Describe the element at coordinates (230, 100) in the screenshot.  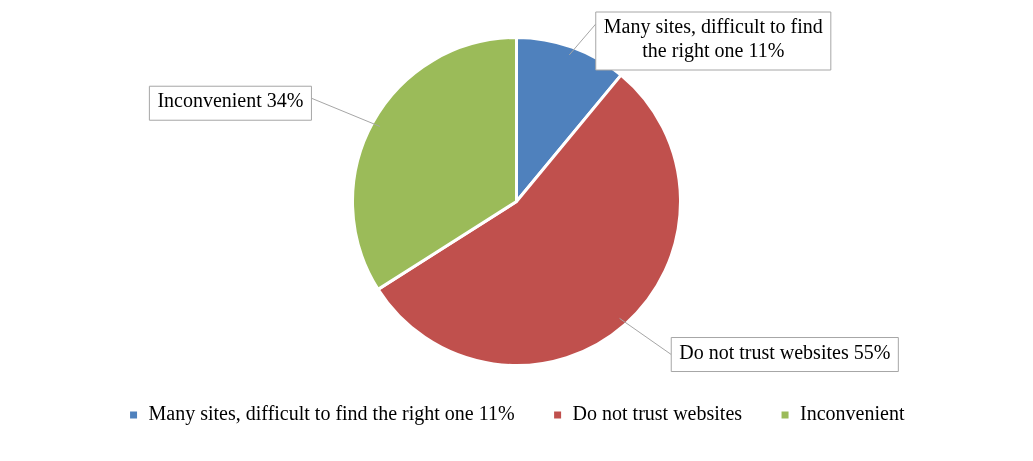
I see `data-label: Inconvenient 34%` at that location.